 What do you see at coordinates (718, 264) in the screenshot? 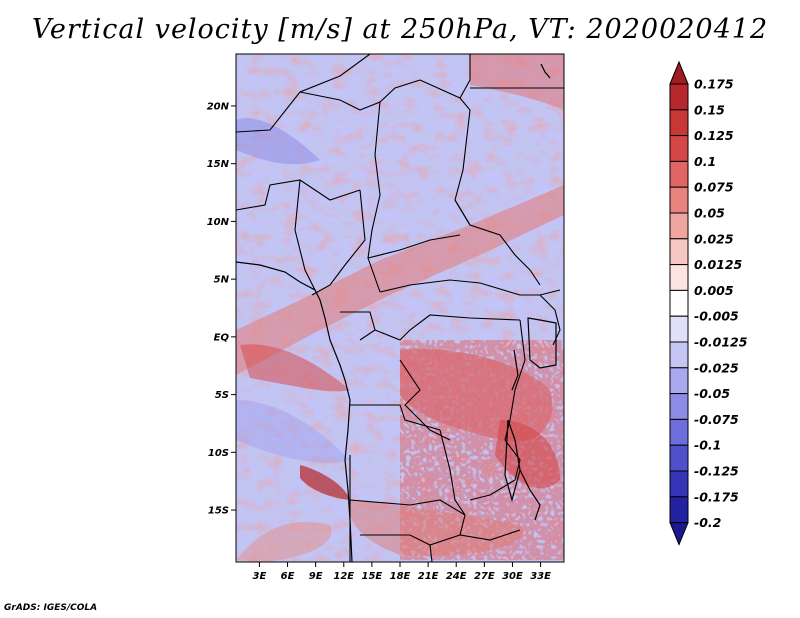
I see `colorbar-label: 0.0125` at bounding box center [718, 264].